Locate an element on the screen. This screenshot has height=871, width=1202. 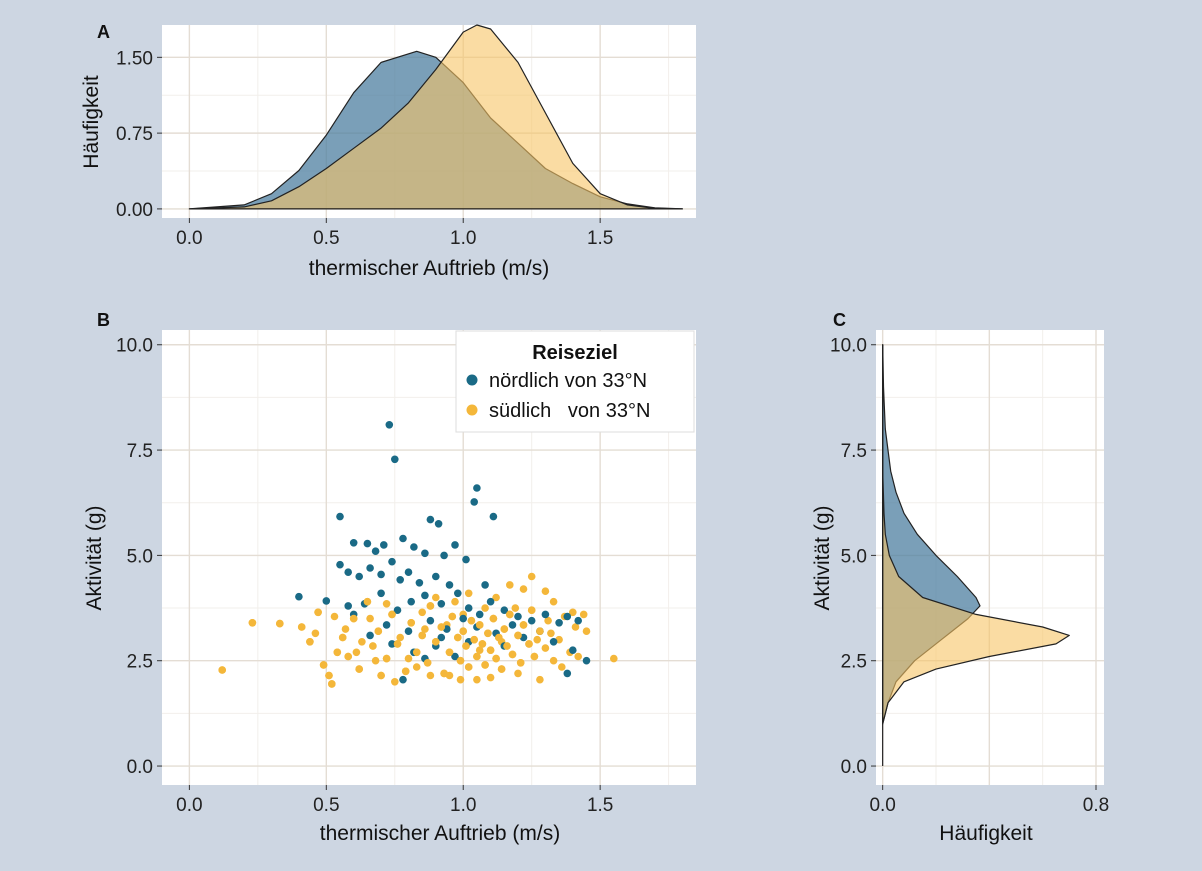
a-x-tick-label: 1.5 is located at coordinates (600, 238).